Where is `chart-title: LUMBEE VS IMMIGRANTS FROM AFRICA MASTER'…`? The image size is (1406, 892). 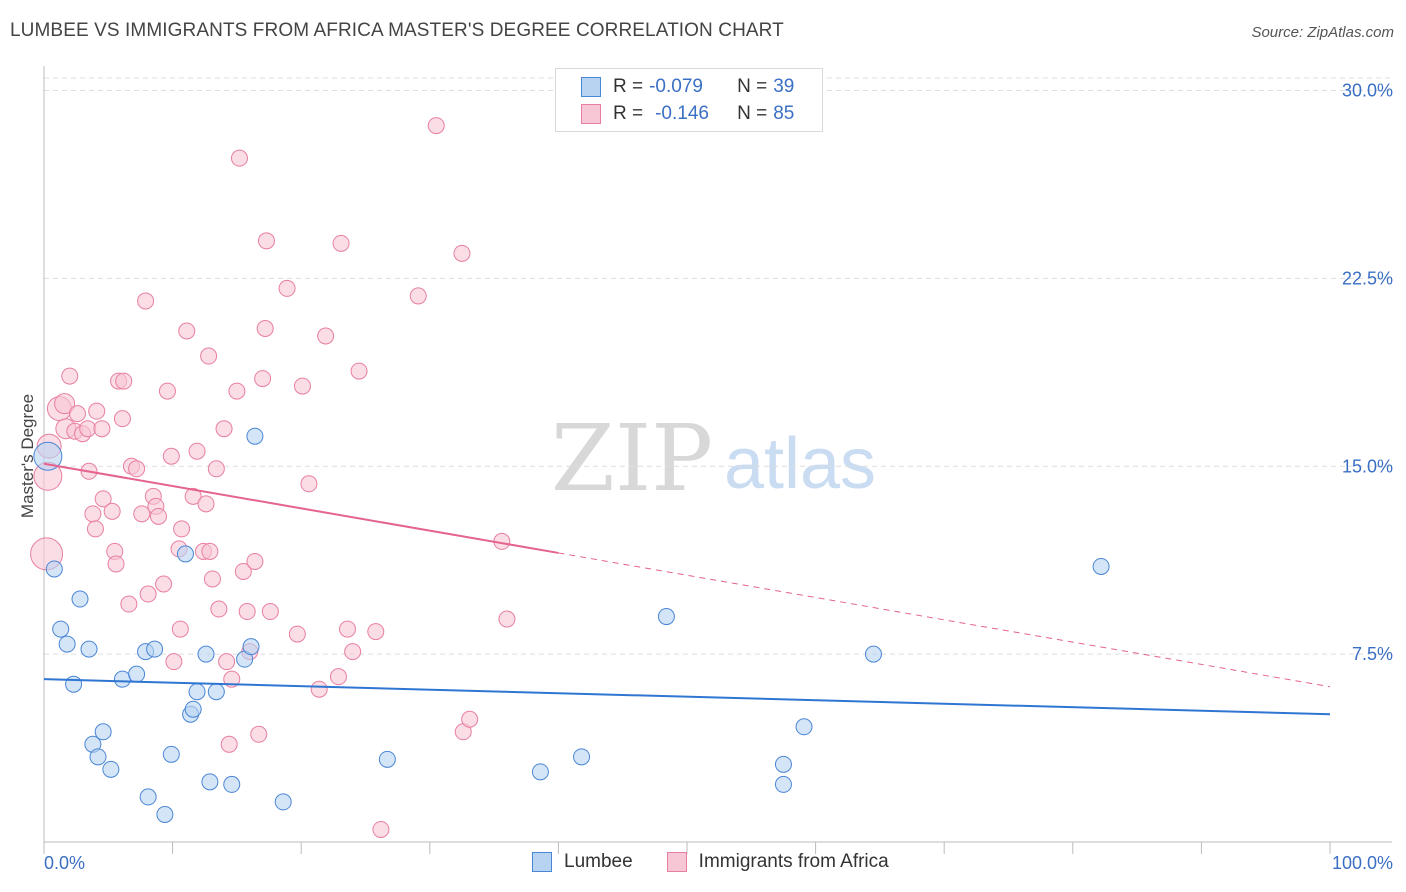 chart-title: LUMBEE VS IMMIGRANTS FROM AFRICA MASTER'… is located at coordinates (397, 30).